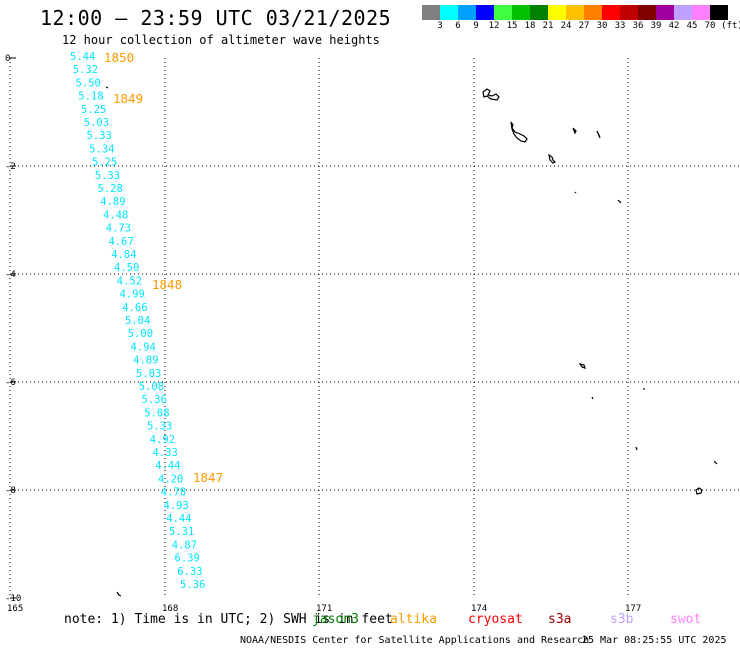 This screenshot has height=650, width=740. Describe the element at coordinates (134, 308) in the screenshot. I see `wave-height-label: 4.66` at that location.